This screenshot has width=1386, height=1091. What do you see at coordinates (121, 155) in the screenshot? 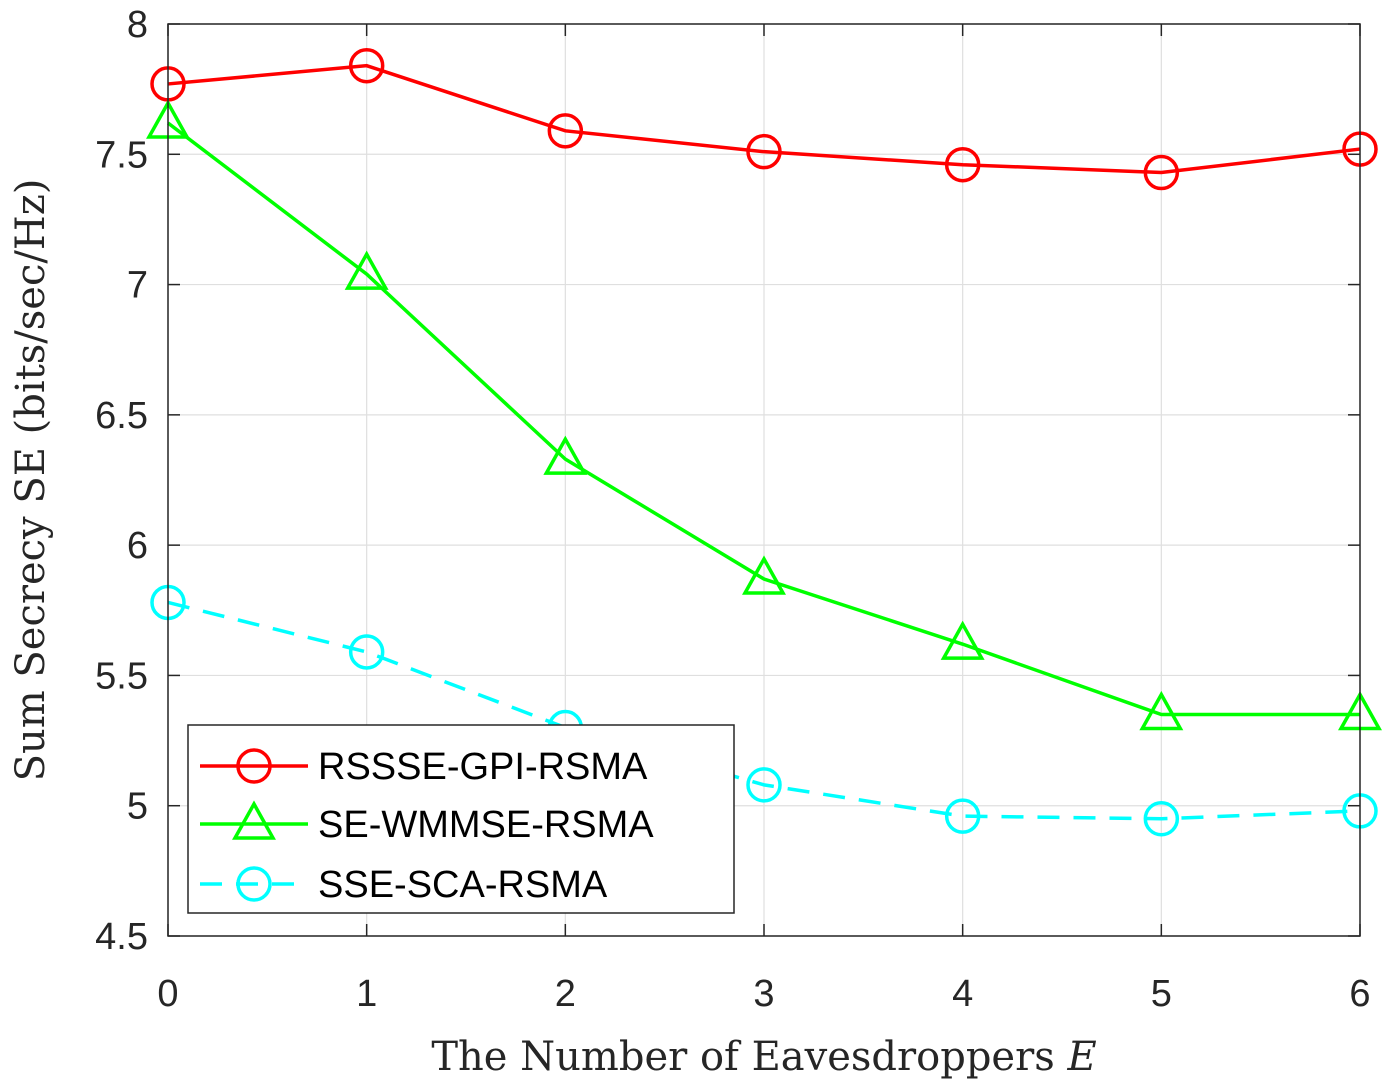
I see `y-tick-label: 7.5` at bounding box center [121, 155].